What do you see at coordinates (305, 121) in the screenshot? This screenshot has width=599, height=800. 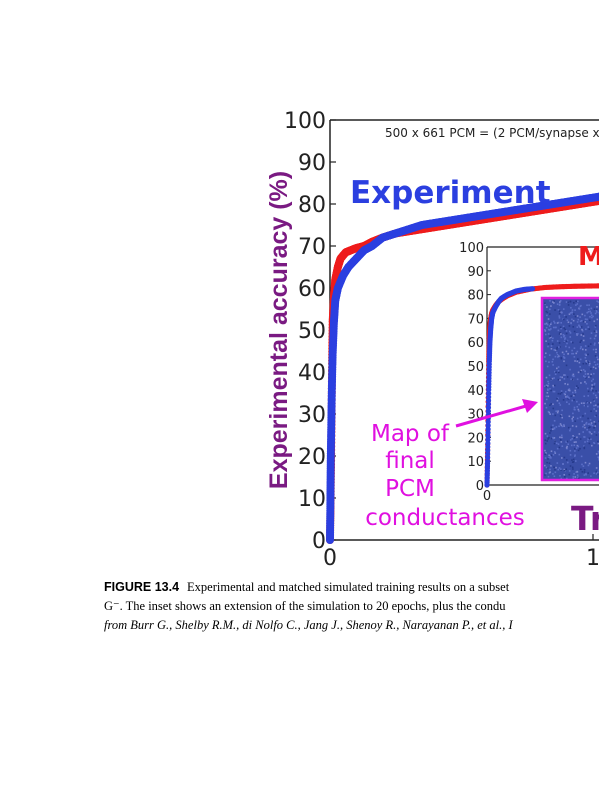 I see `y-tick-label: 100` at bounding box center [305, 121].